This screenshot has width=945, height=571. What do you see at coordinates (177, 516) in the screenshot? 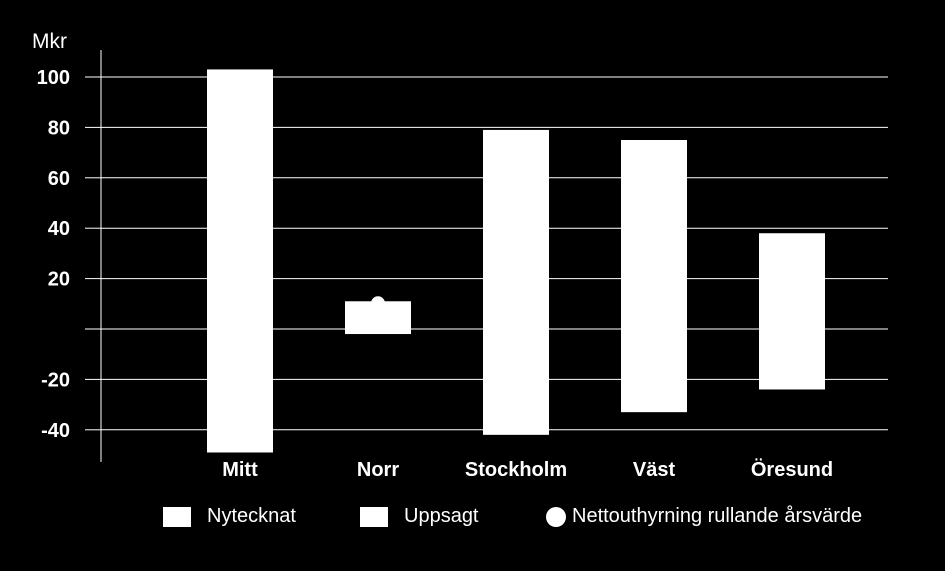
I see `legend-swatch-nytecknat` at bounding box center [177, 516].